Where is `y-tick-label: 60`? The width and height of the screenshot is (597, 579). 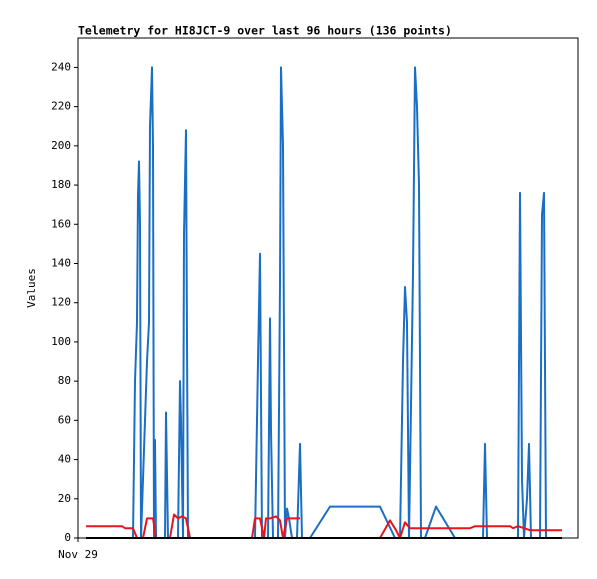 y-tick-label: 60 is located at coordinates (64, 419).